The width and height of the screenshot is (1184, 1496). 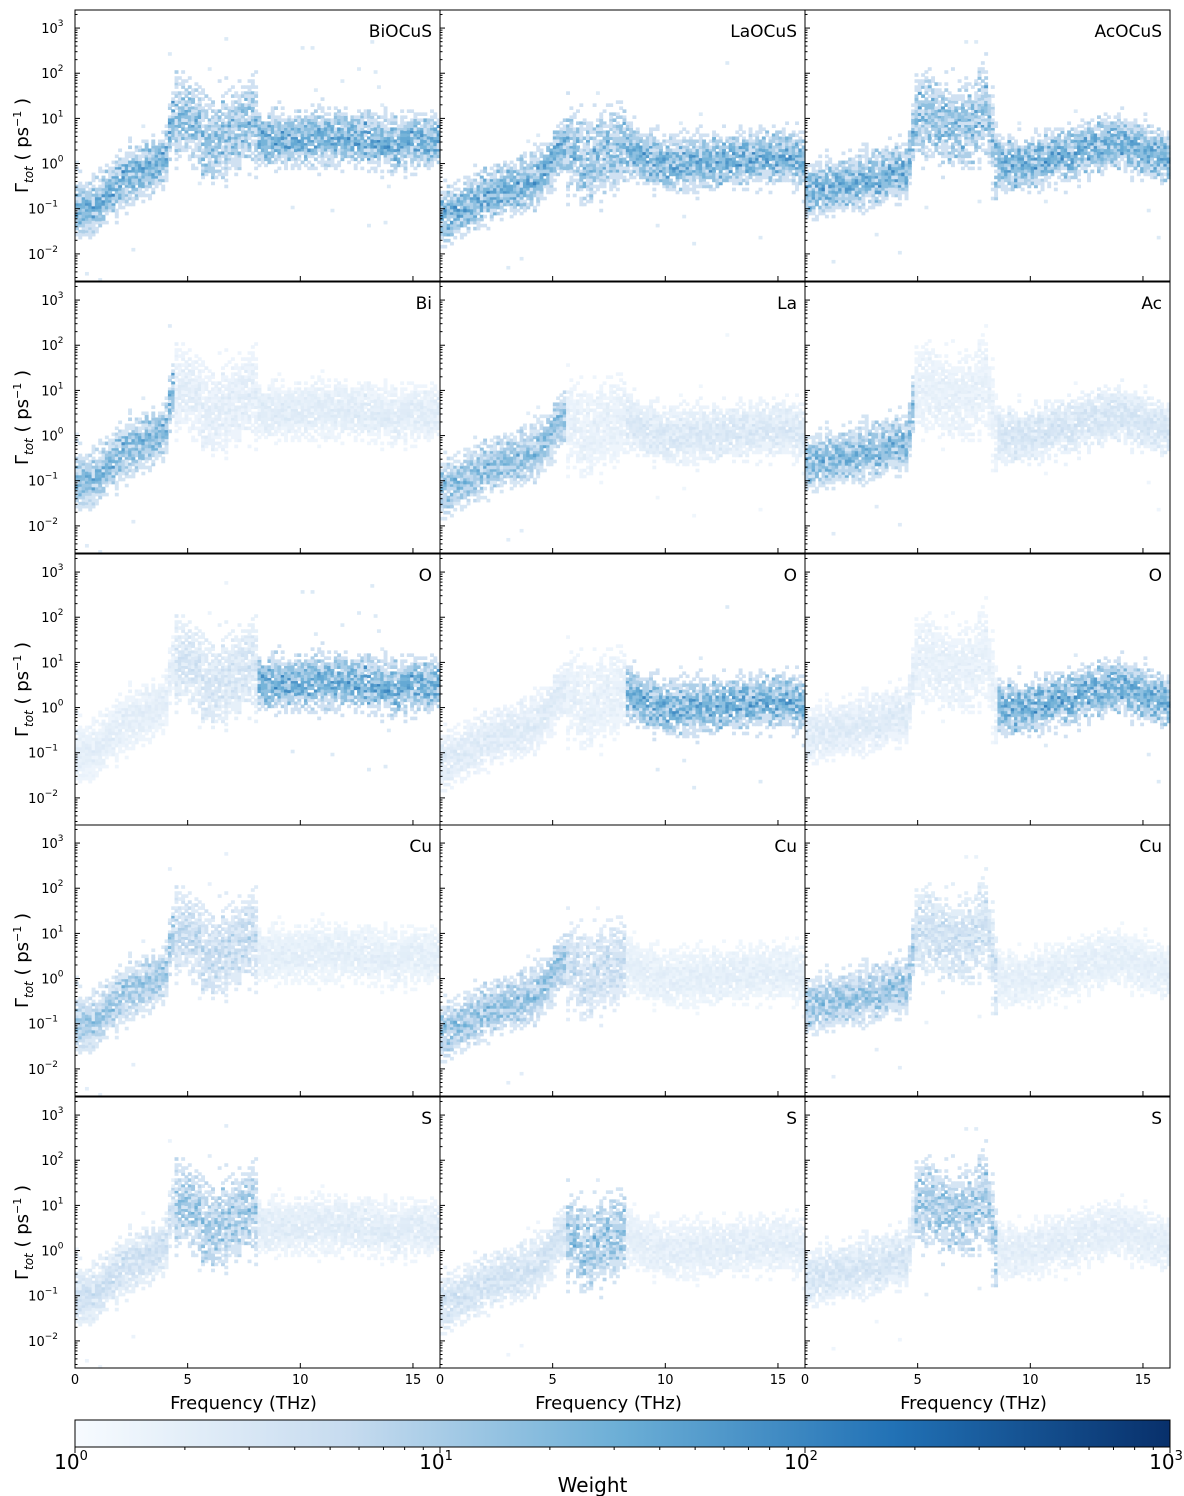 What do you see at coordinates (400, 32) in the screenshot?
I see `panel-label: BiOCuS` at bounding box center [400, 32].